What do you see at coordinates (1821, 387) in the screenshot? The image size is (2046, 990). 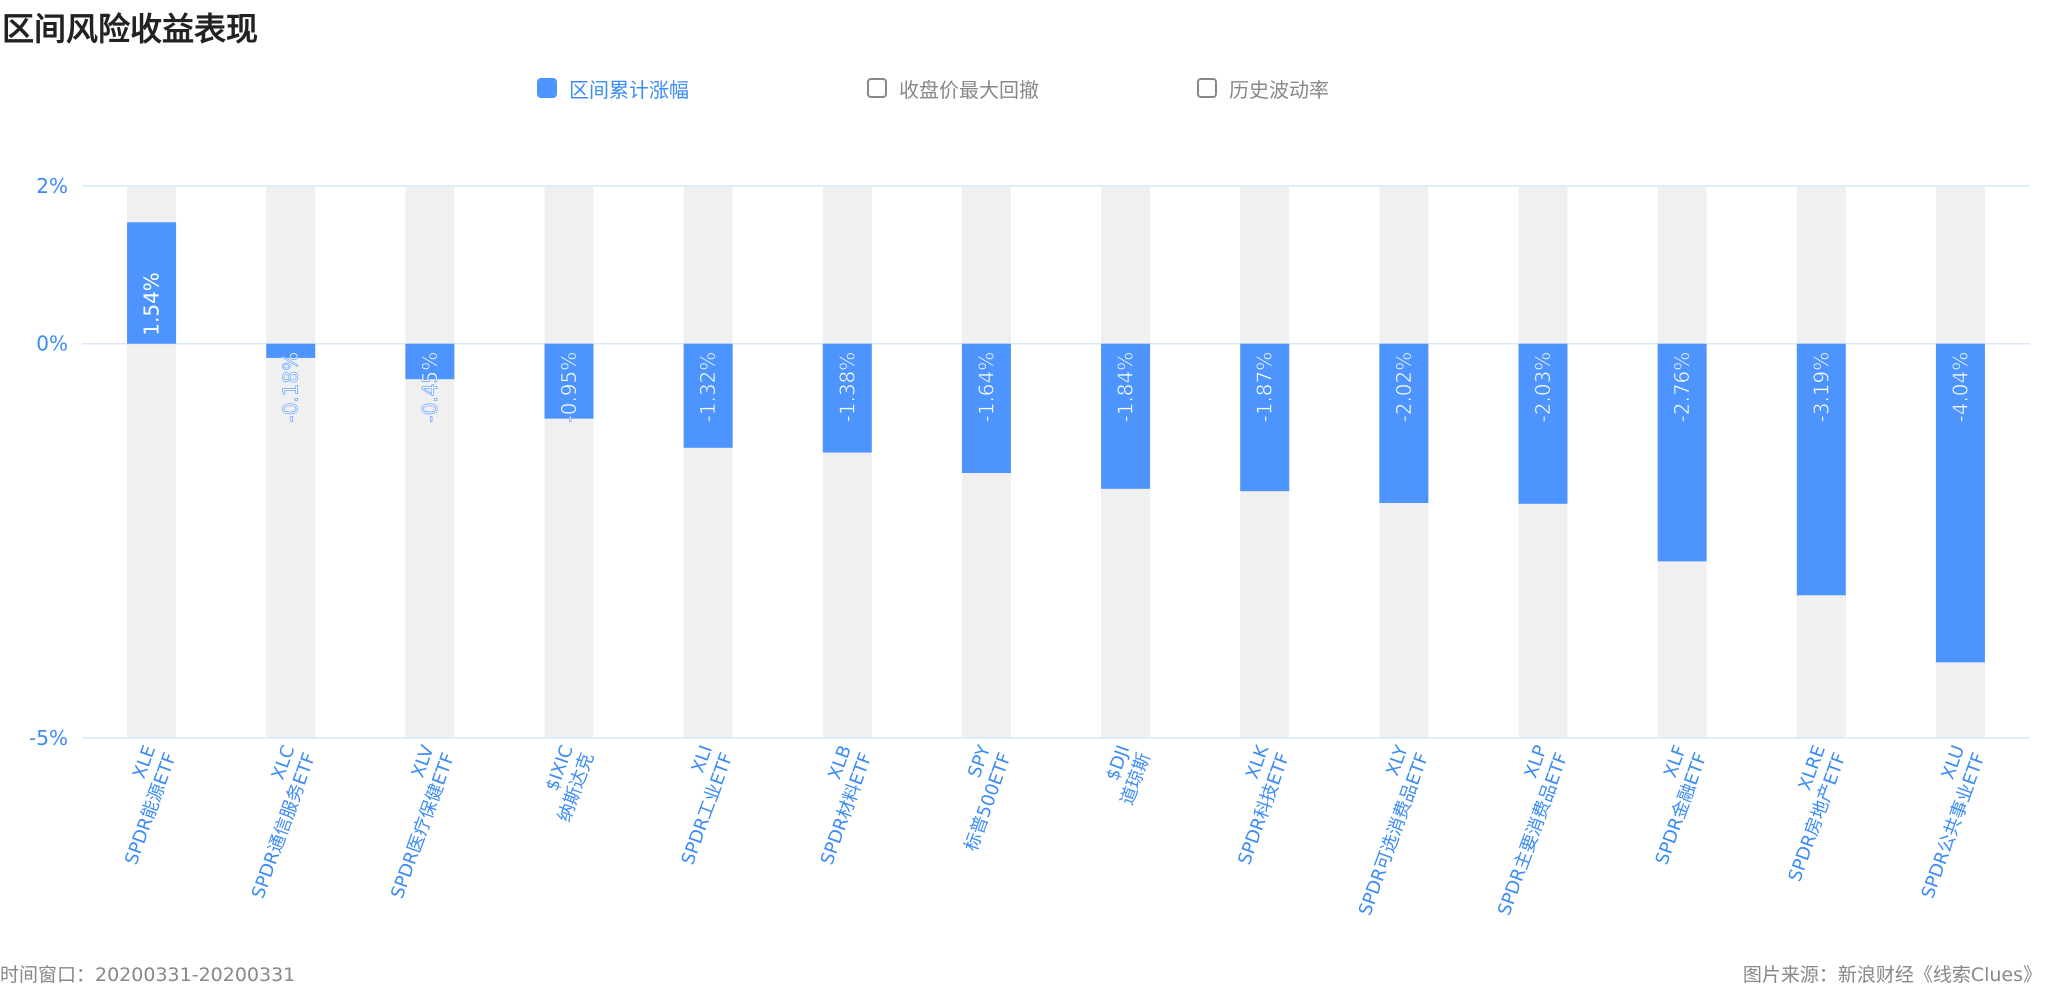 I see `bar-value-label: -3.19%` at bounding box center [1821, 387].